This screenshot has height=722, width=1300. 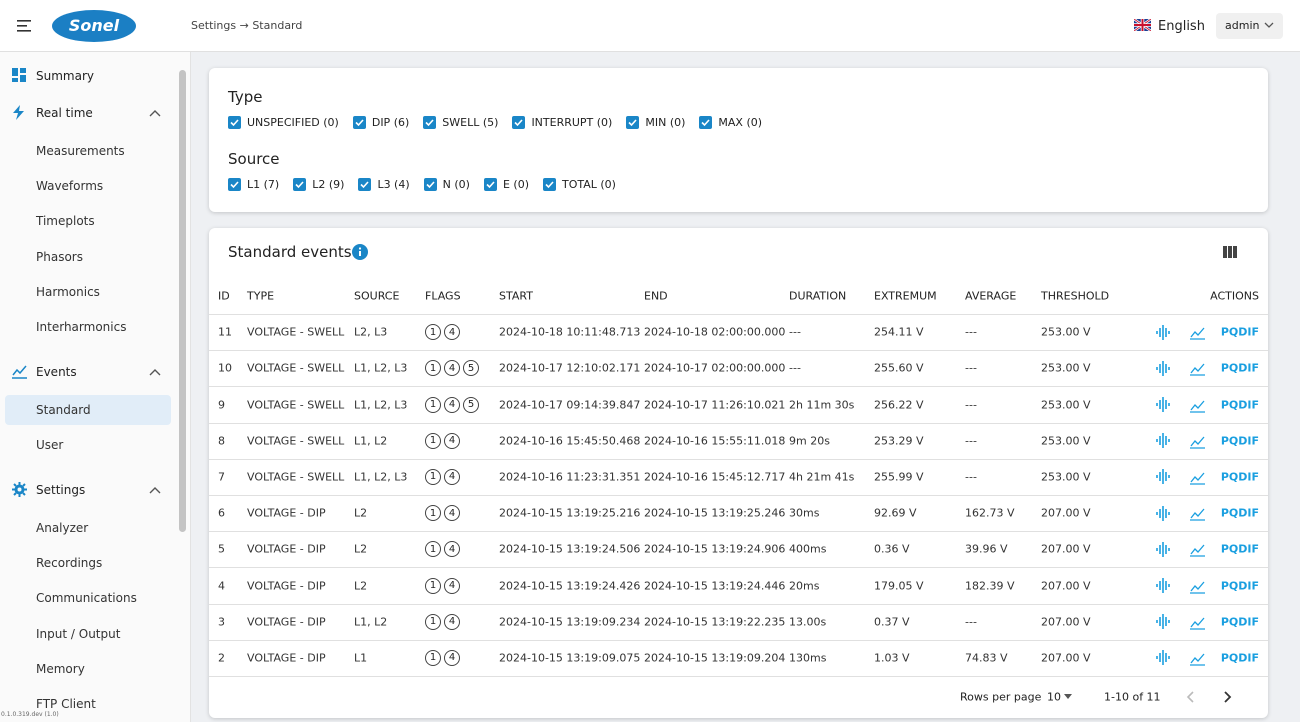 I want to click on checkbox: N (0), so click(x=446, y=184).